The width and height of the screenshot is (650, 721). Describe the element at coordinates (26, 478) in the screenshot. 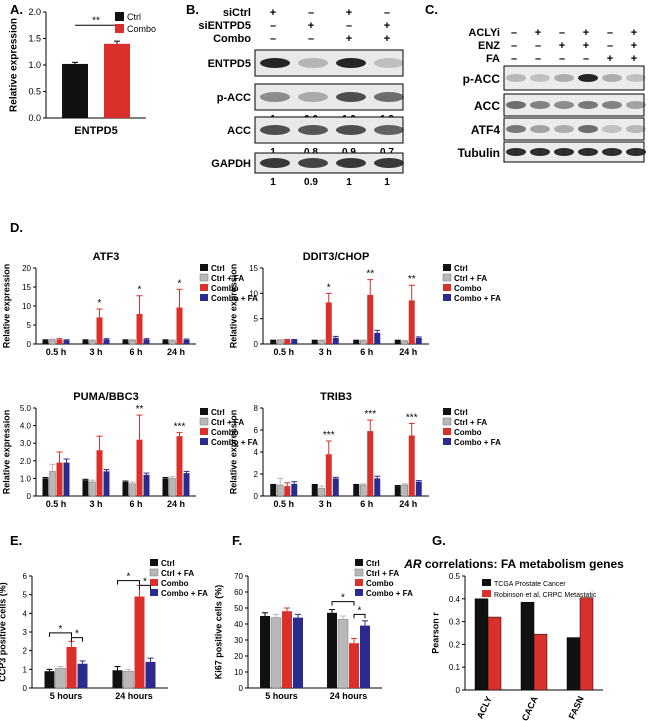

I see `y-tick-label: 1.0` at that location.